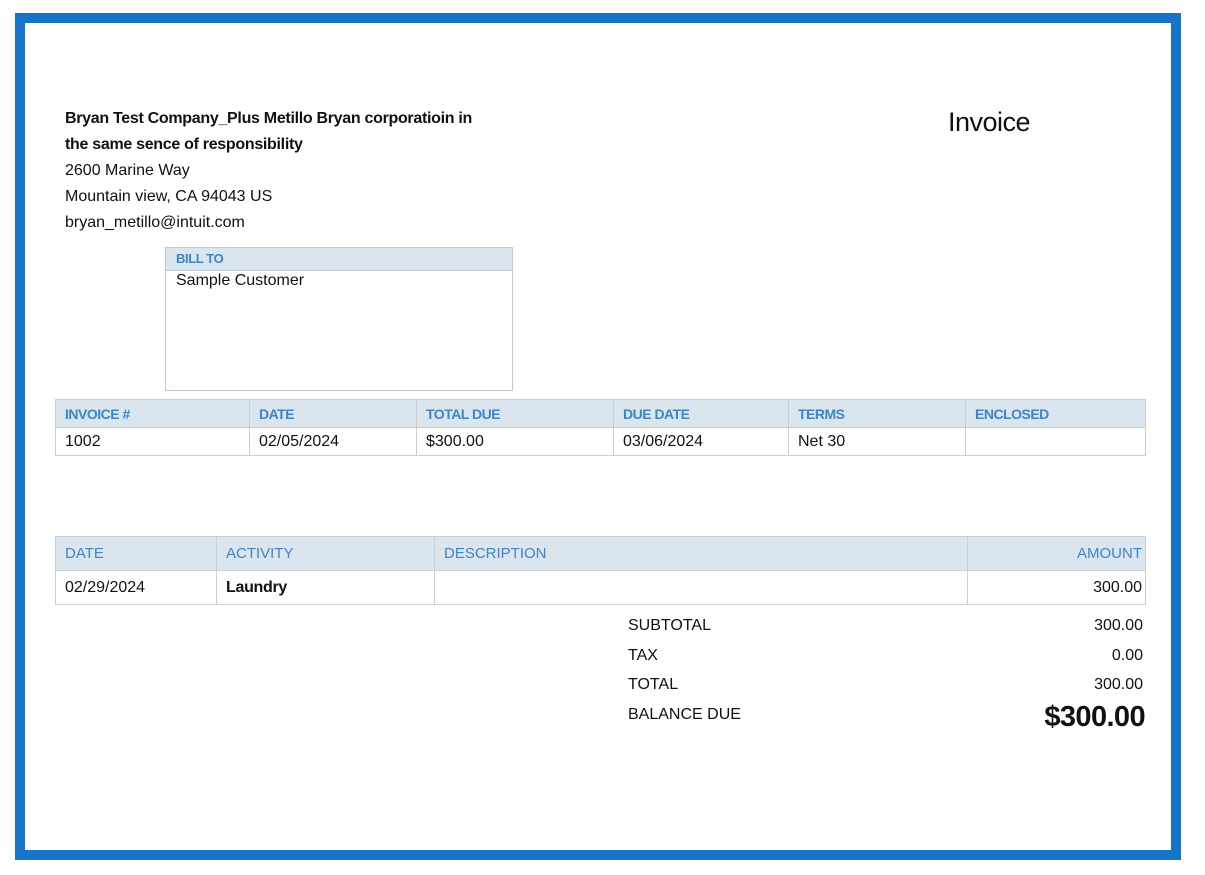 Image resolution: width=1205 pixels, height=875 pixels. Describe the element at coordinates (701, 413) in the screenshot. I see `due-date-header: DUE DATE` at that location.